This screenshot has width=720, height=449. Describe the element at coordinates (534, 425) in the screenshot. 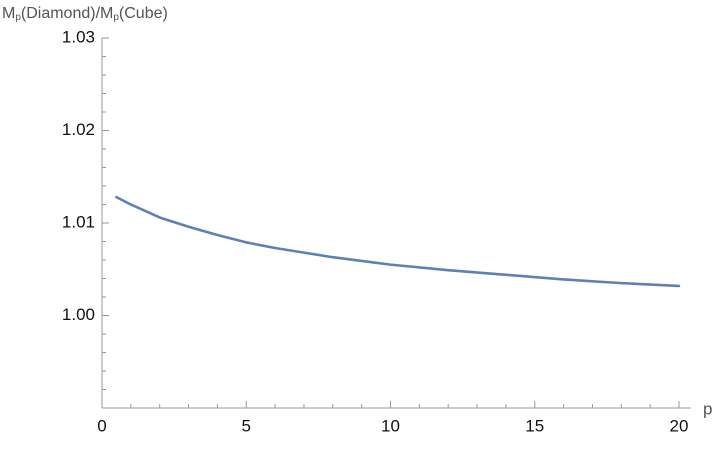

I see `x-tick-label: 15` at that location.